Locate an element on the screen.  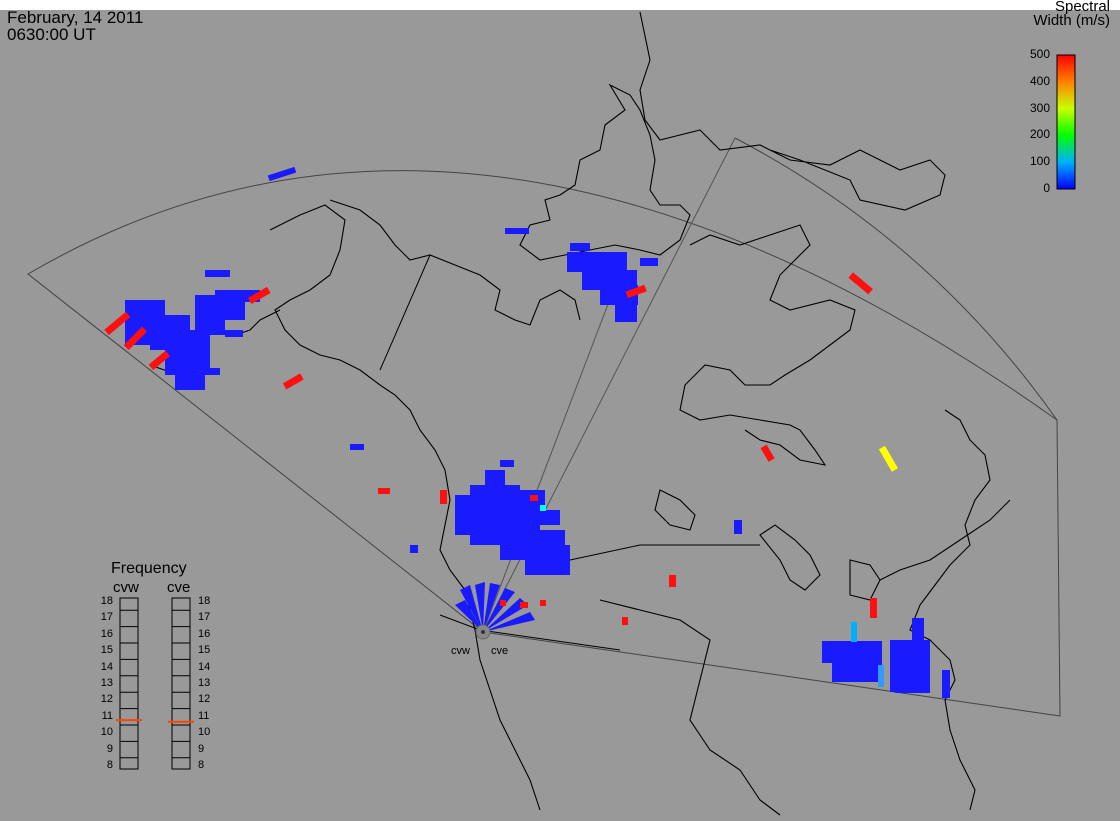
freq-scale-number-cvw: 14 is located at coordinates (106, 666).